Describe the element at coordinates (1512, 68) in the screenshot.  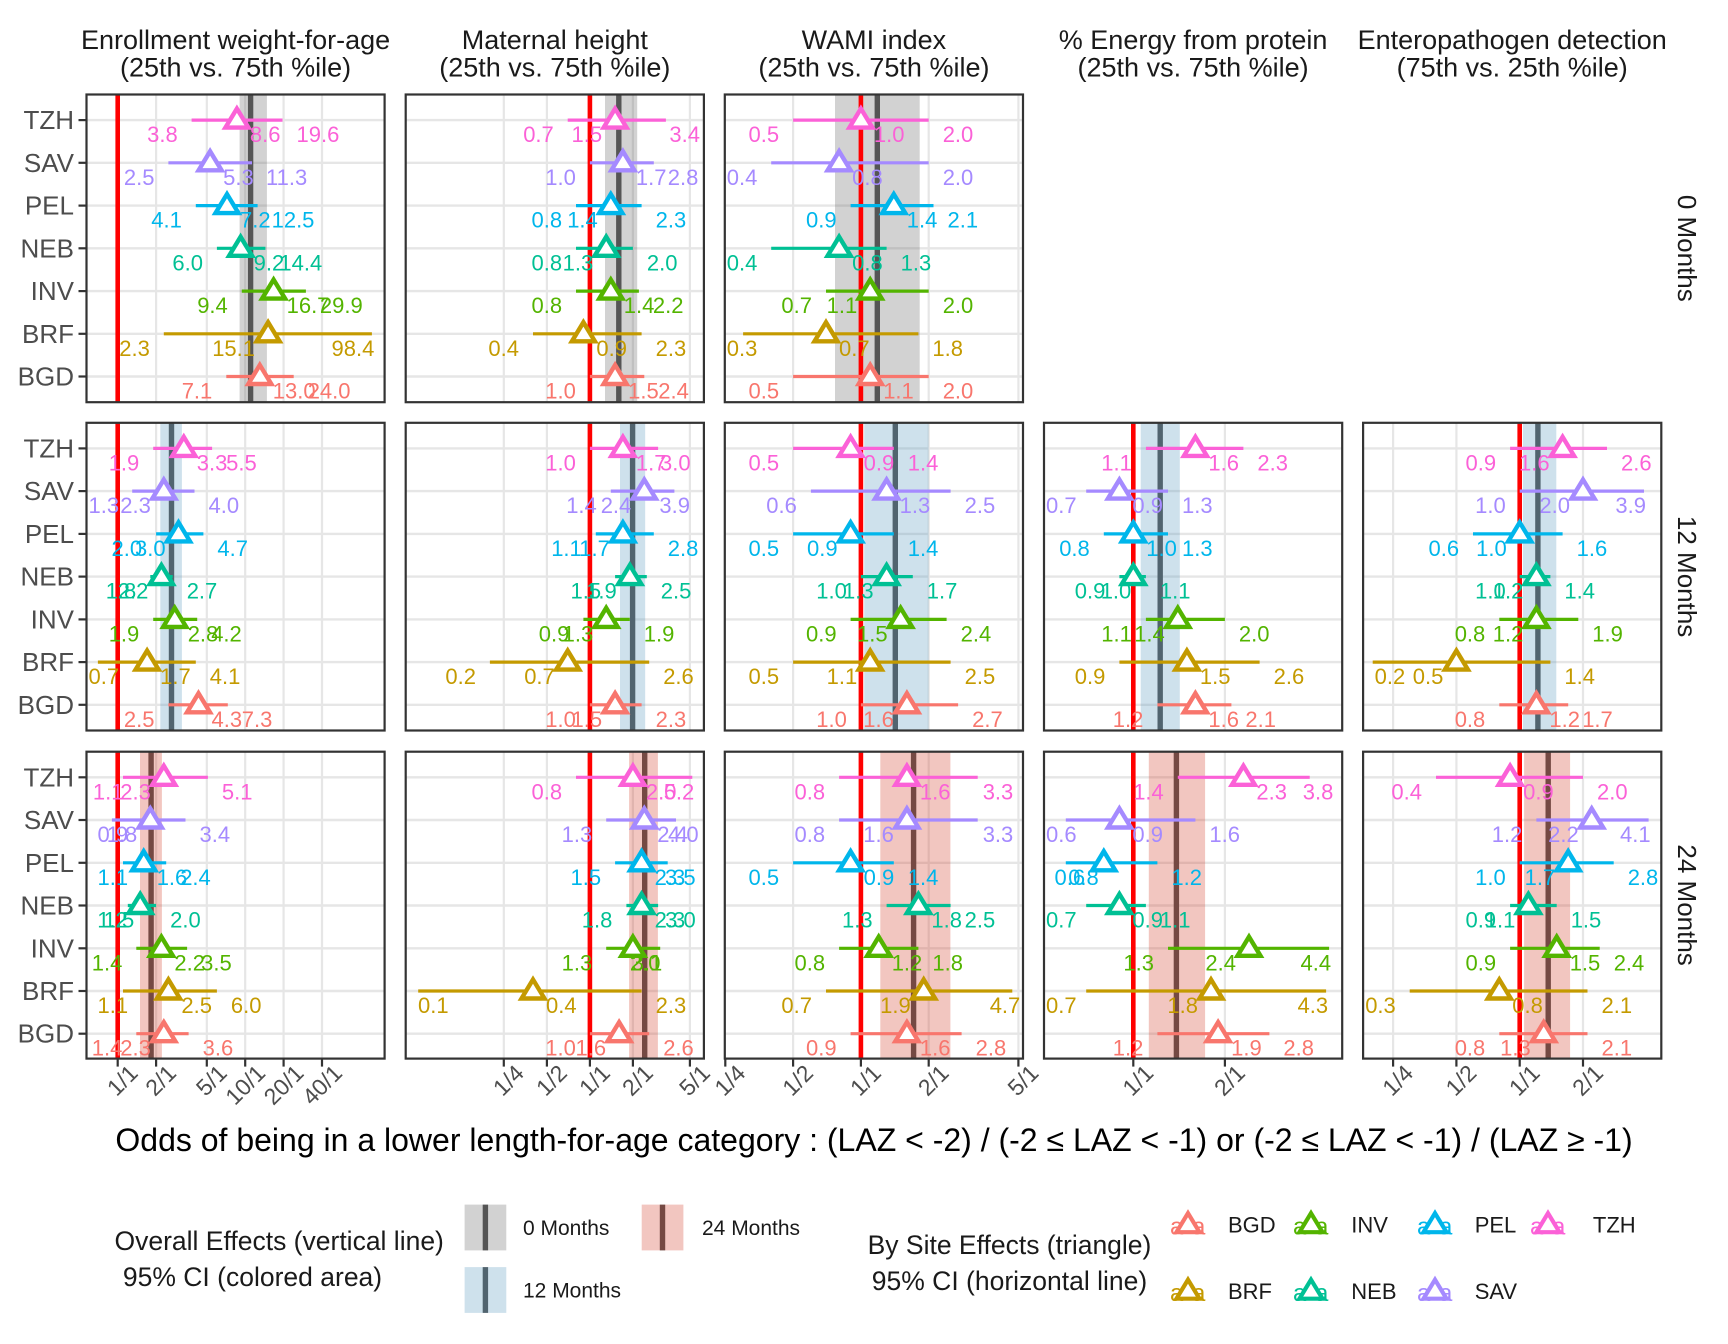
I see `svg-text: (75th vs. 25th %ile)` at that location.